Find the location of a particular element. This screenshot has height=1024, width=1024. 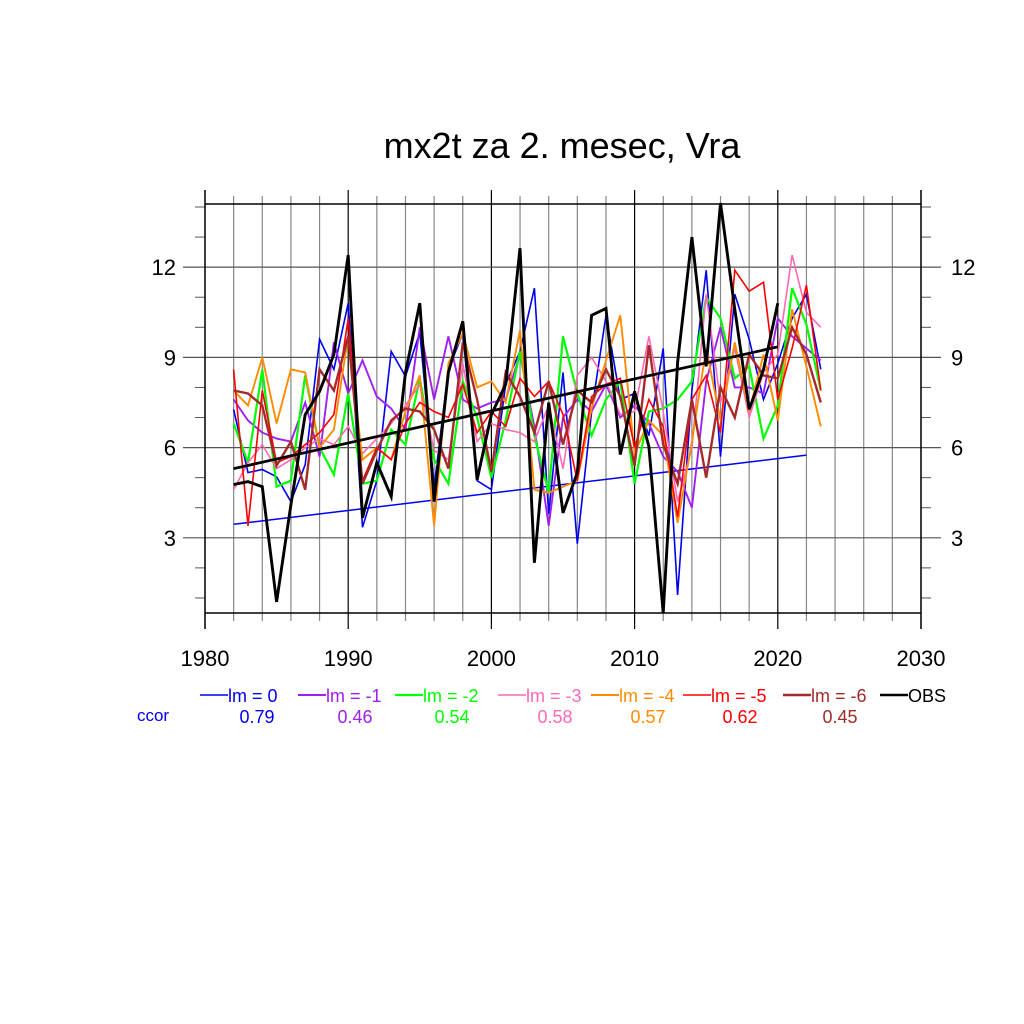

x-tick-label: 2000 is located at coordinates (491, 658).